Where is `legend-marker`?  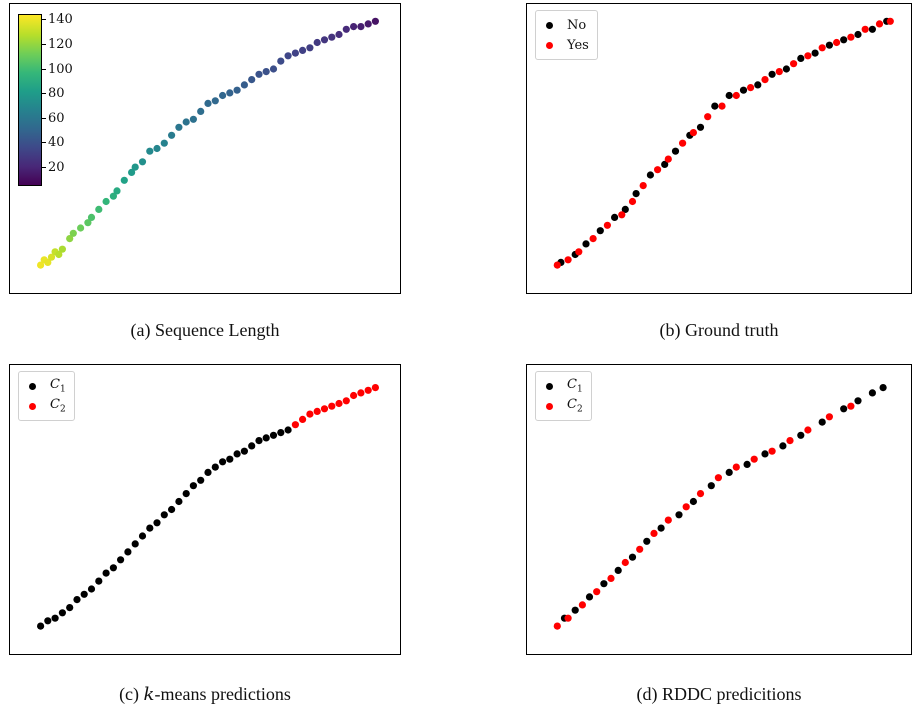 legend-marker is located at coordinates (32, 386).